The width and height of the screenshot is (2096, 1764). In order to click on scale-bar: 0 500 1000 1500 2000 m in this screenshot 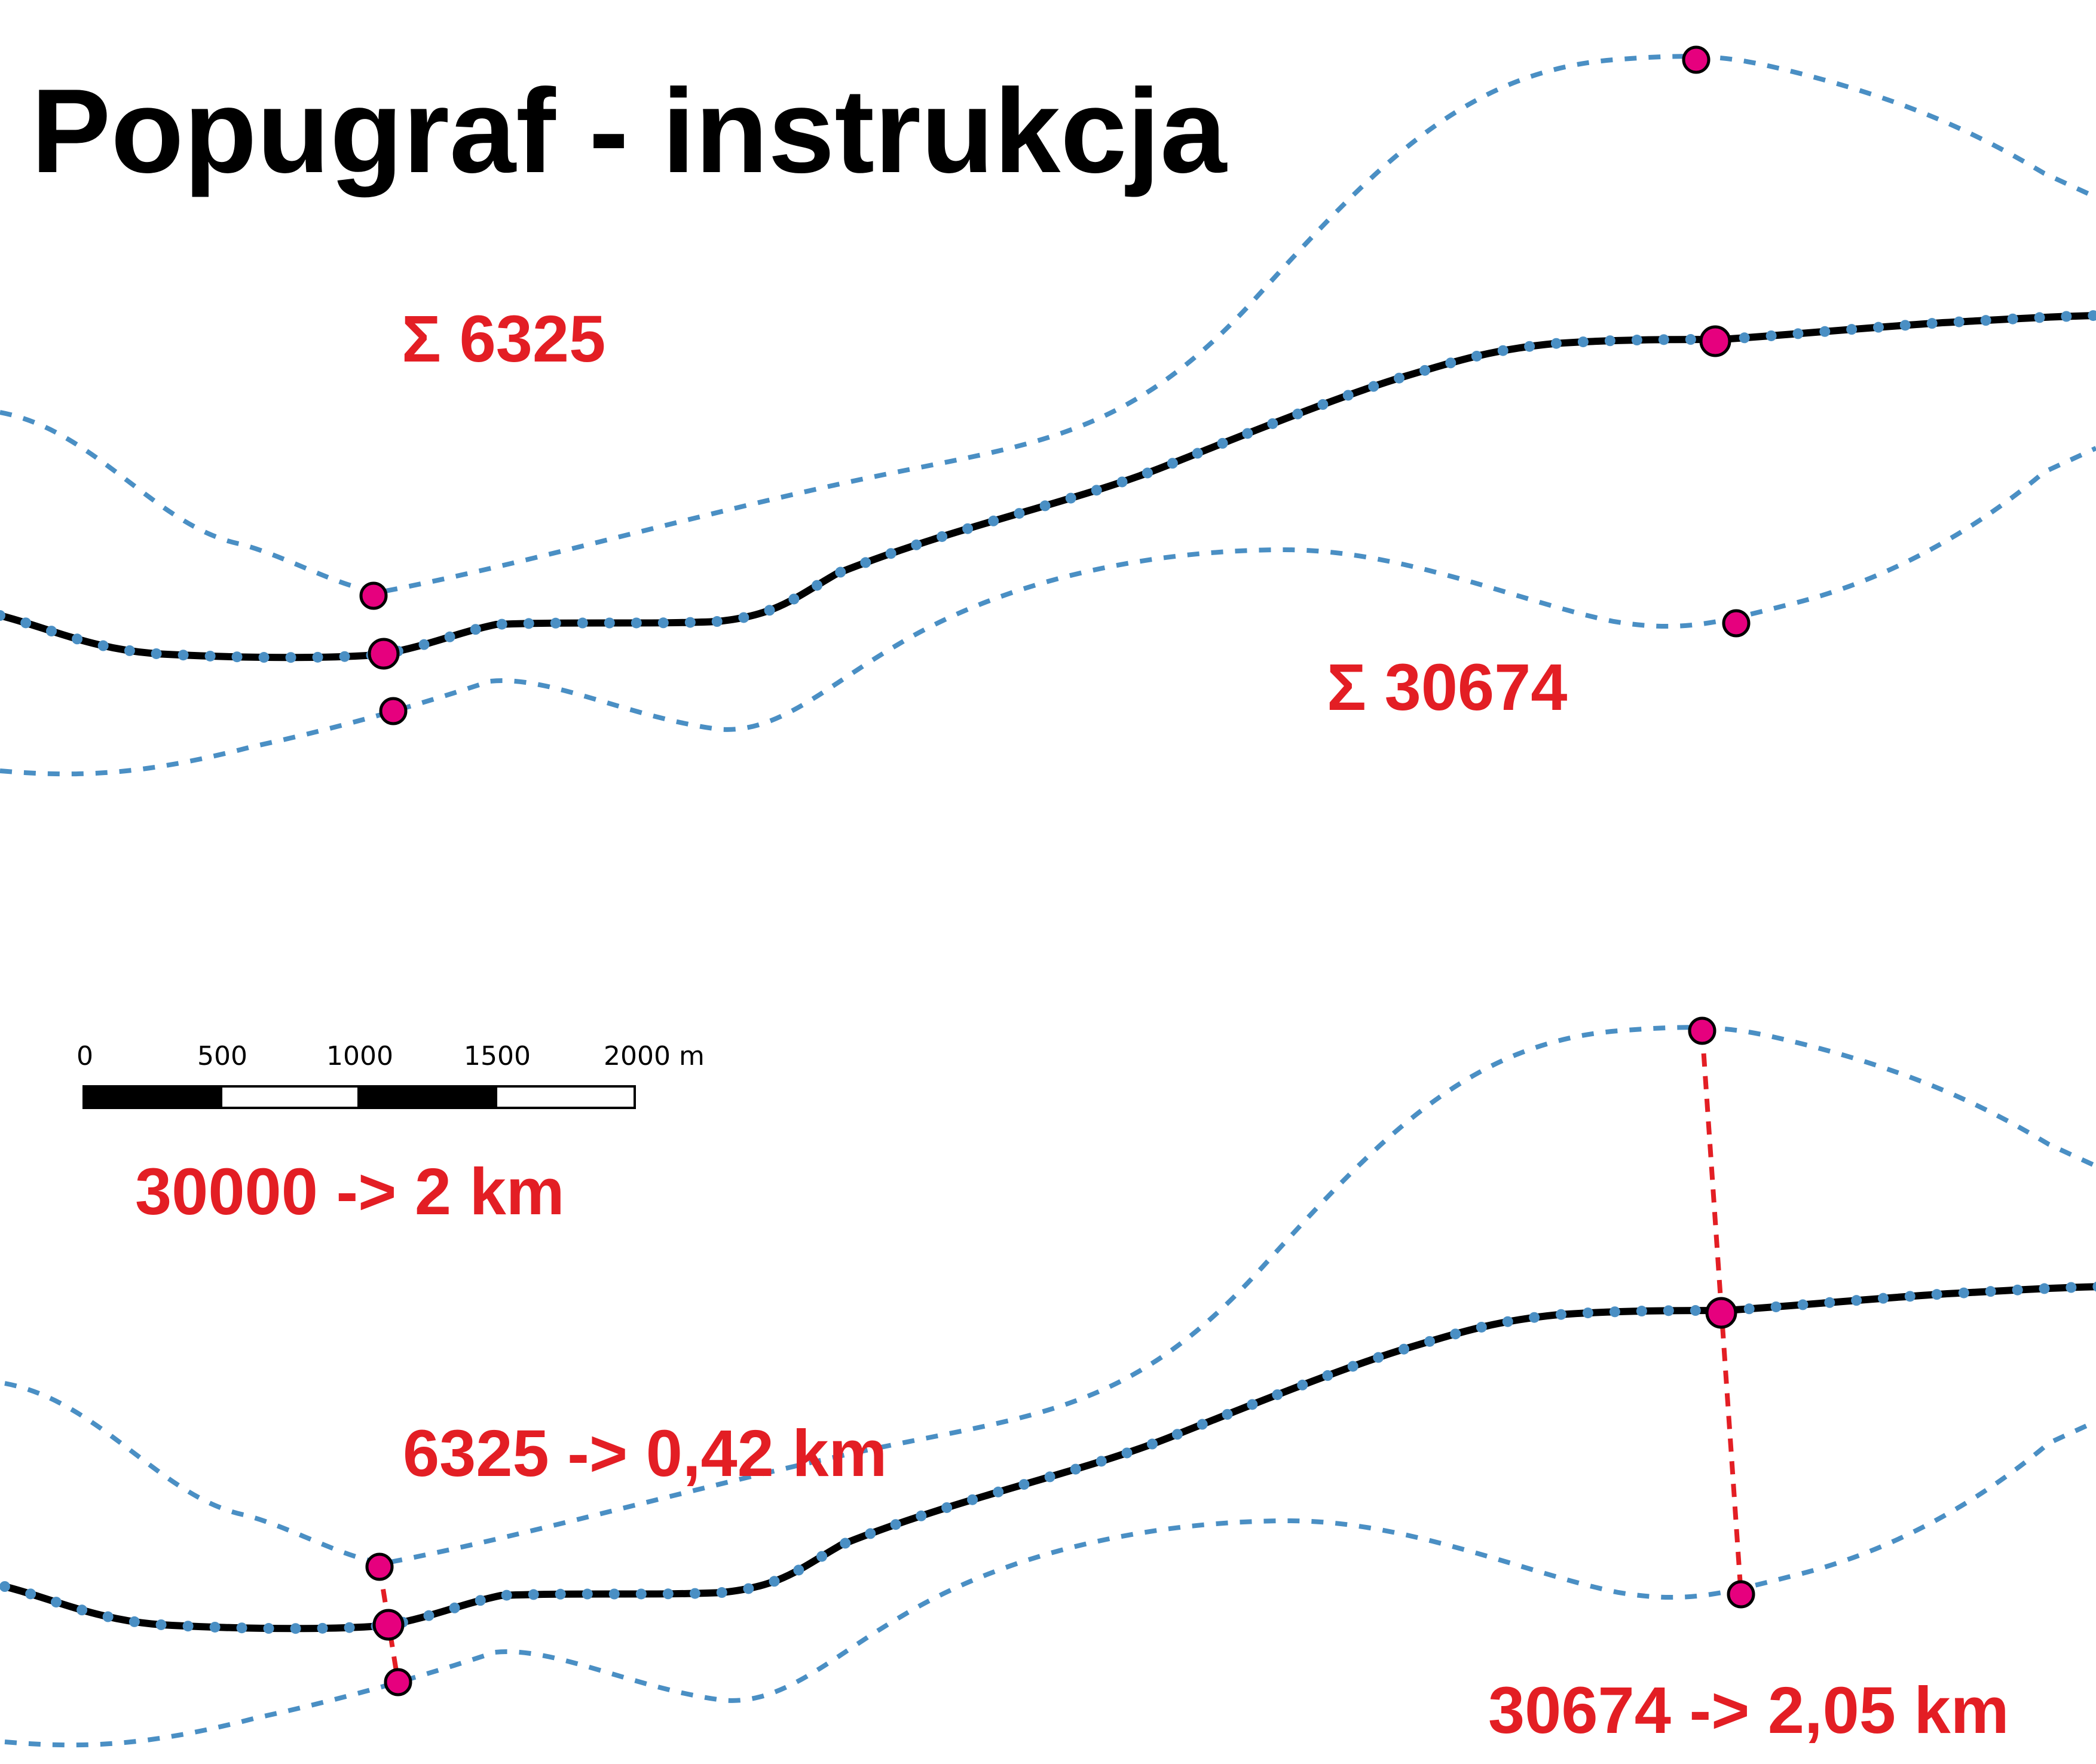, I will do `click(391, 1075)`.